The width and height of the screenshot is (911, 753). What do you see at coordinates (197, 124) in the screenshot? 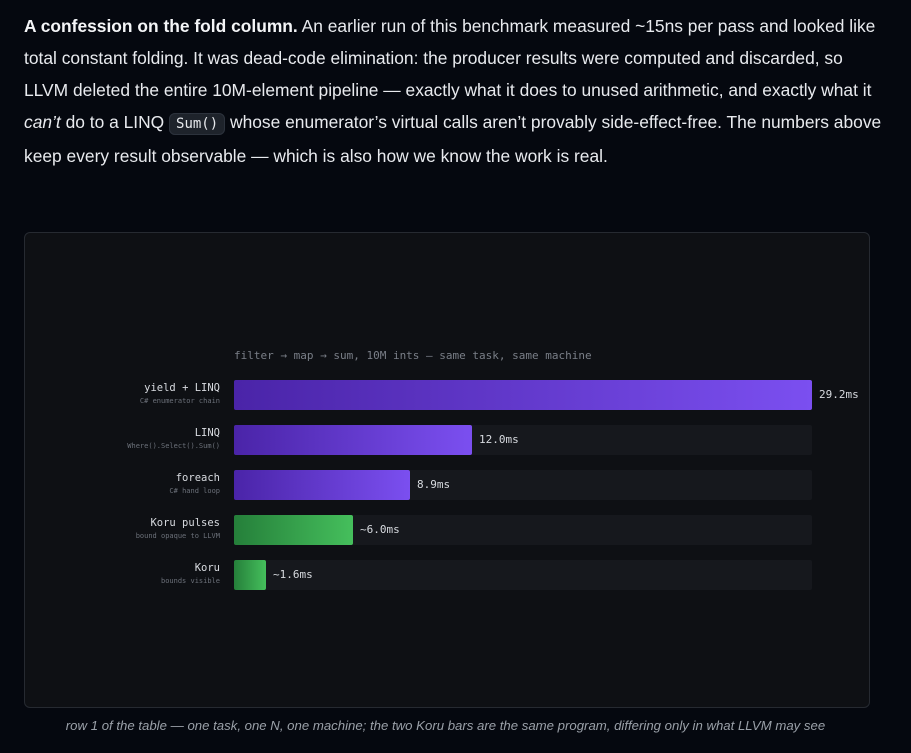
I see `inline-code-sum: Sum()` at bounding box center [197, 124].